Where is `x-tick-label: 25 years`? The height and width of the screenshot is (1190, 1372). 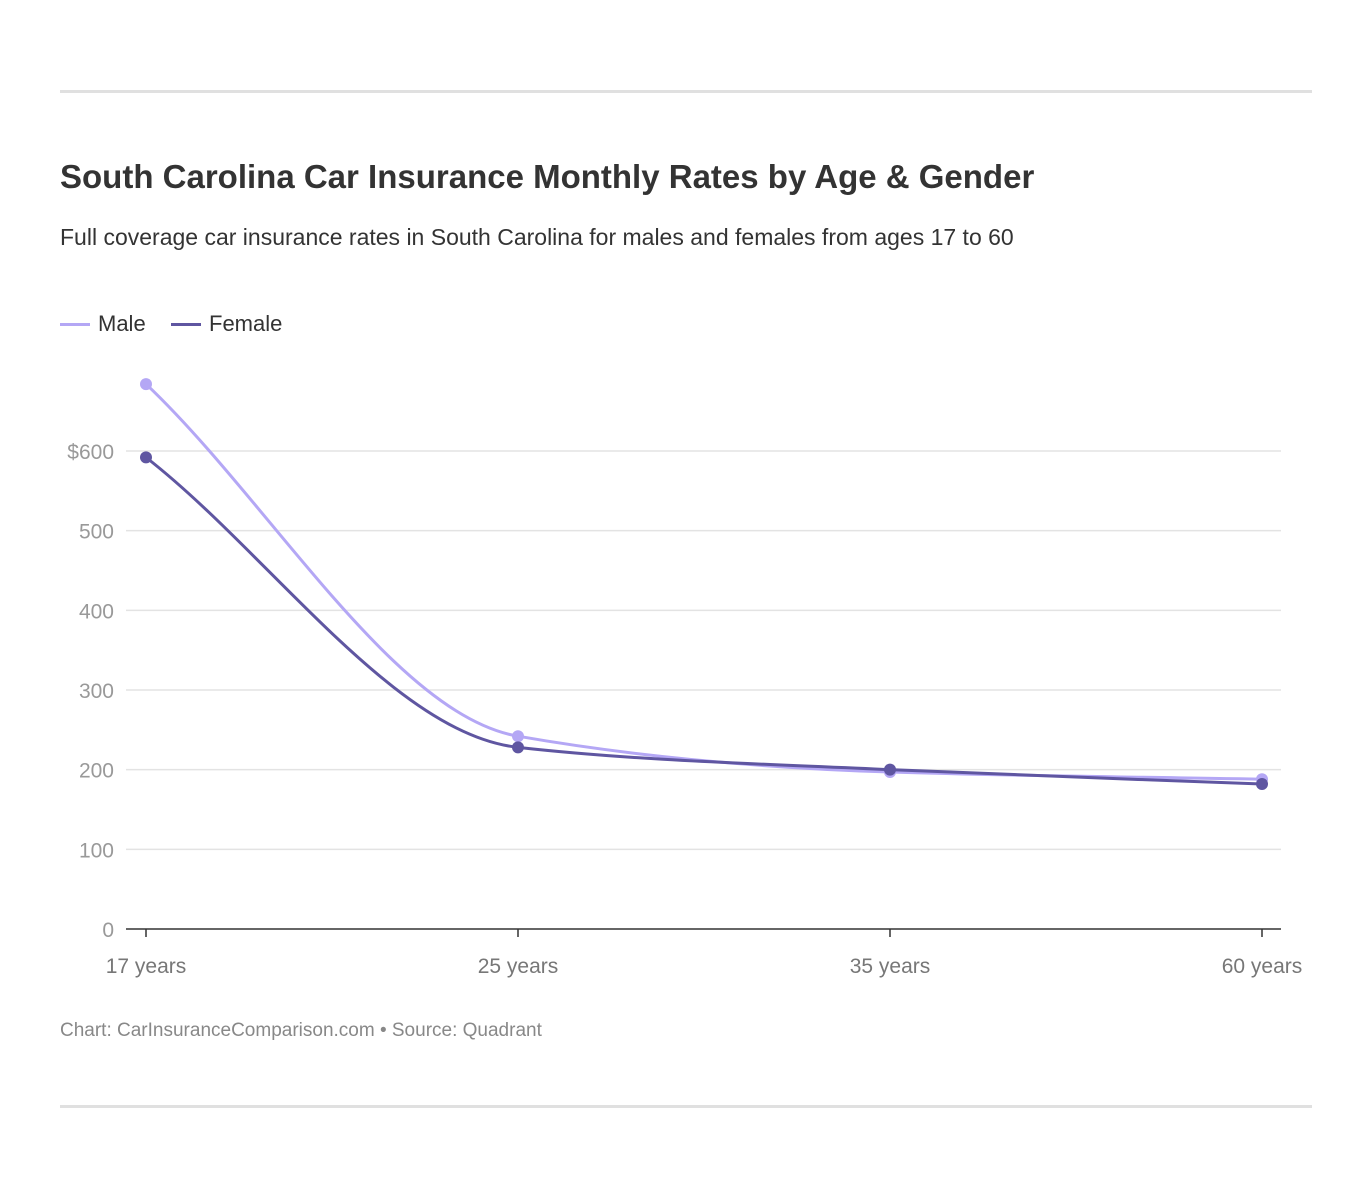 x-tick-label: 25 years is located at coordinates (518, 966).